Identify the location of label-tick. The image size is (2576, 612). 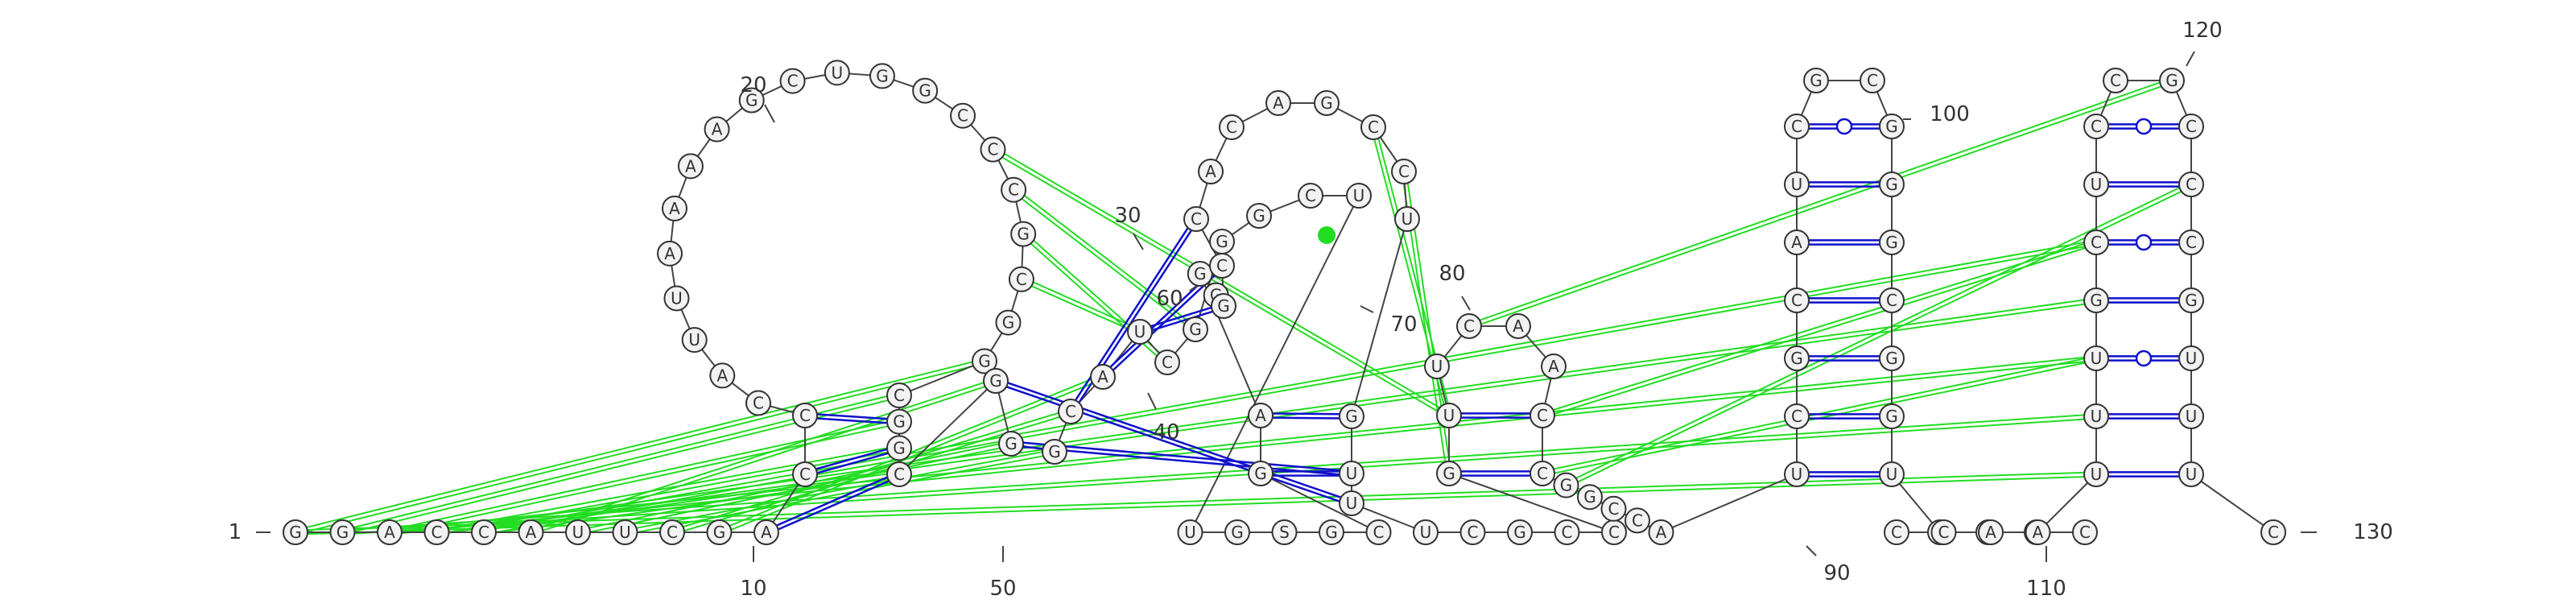
(2190, 59).